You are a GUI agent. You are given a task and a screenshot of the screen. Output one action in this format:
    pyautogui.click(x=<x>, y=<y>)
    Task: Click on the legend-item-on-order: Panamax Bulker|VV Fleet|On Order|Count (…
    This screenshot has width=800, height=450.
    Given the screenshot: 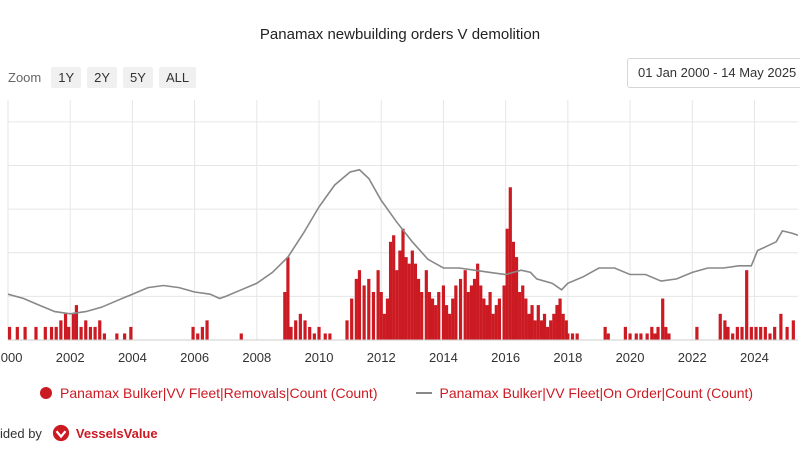 What is the action you would take?
    pyautogui.click(x=584, y=393)
    